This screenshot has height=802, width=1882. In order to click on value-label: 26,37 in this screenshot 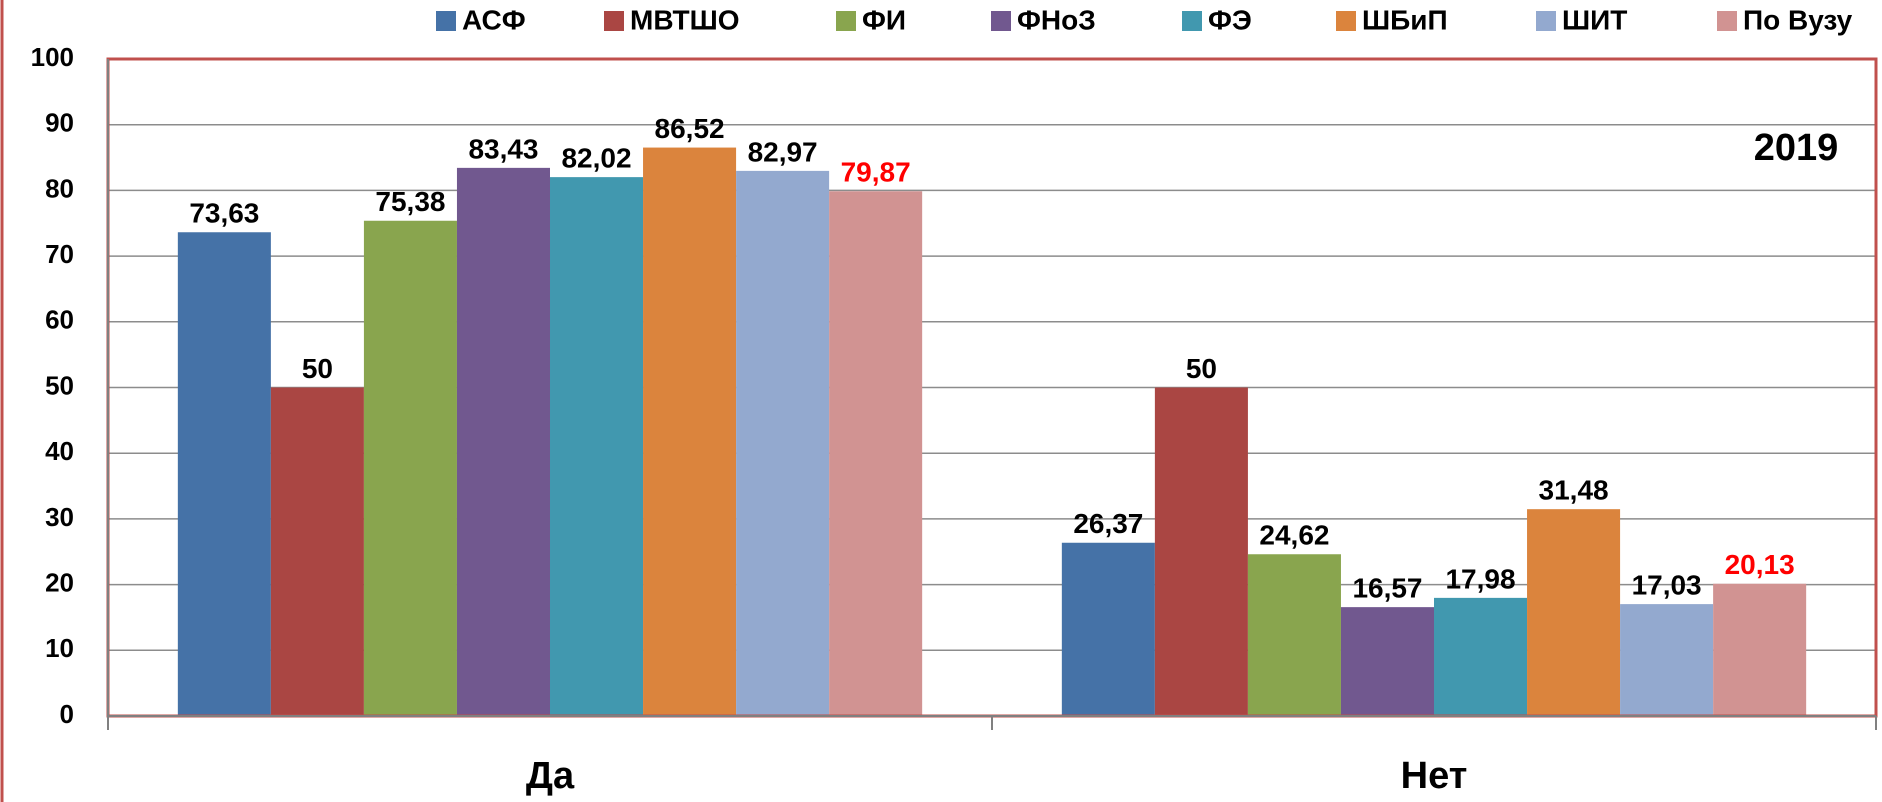, I will do `click(1108, 523)`.